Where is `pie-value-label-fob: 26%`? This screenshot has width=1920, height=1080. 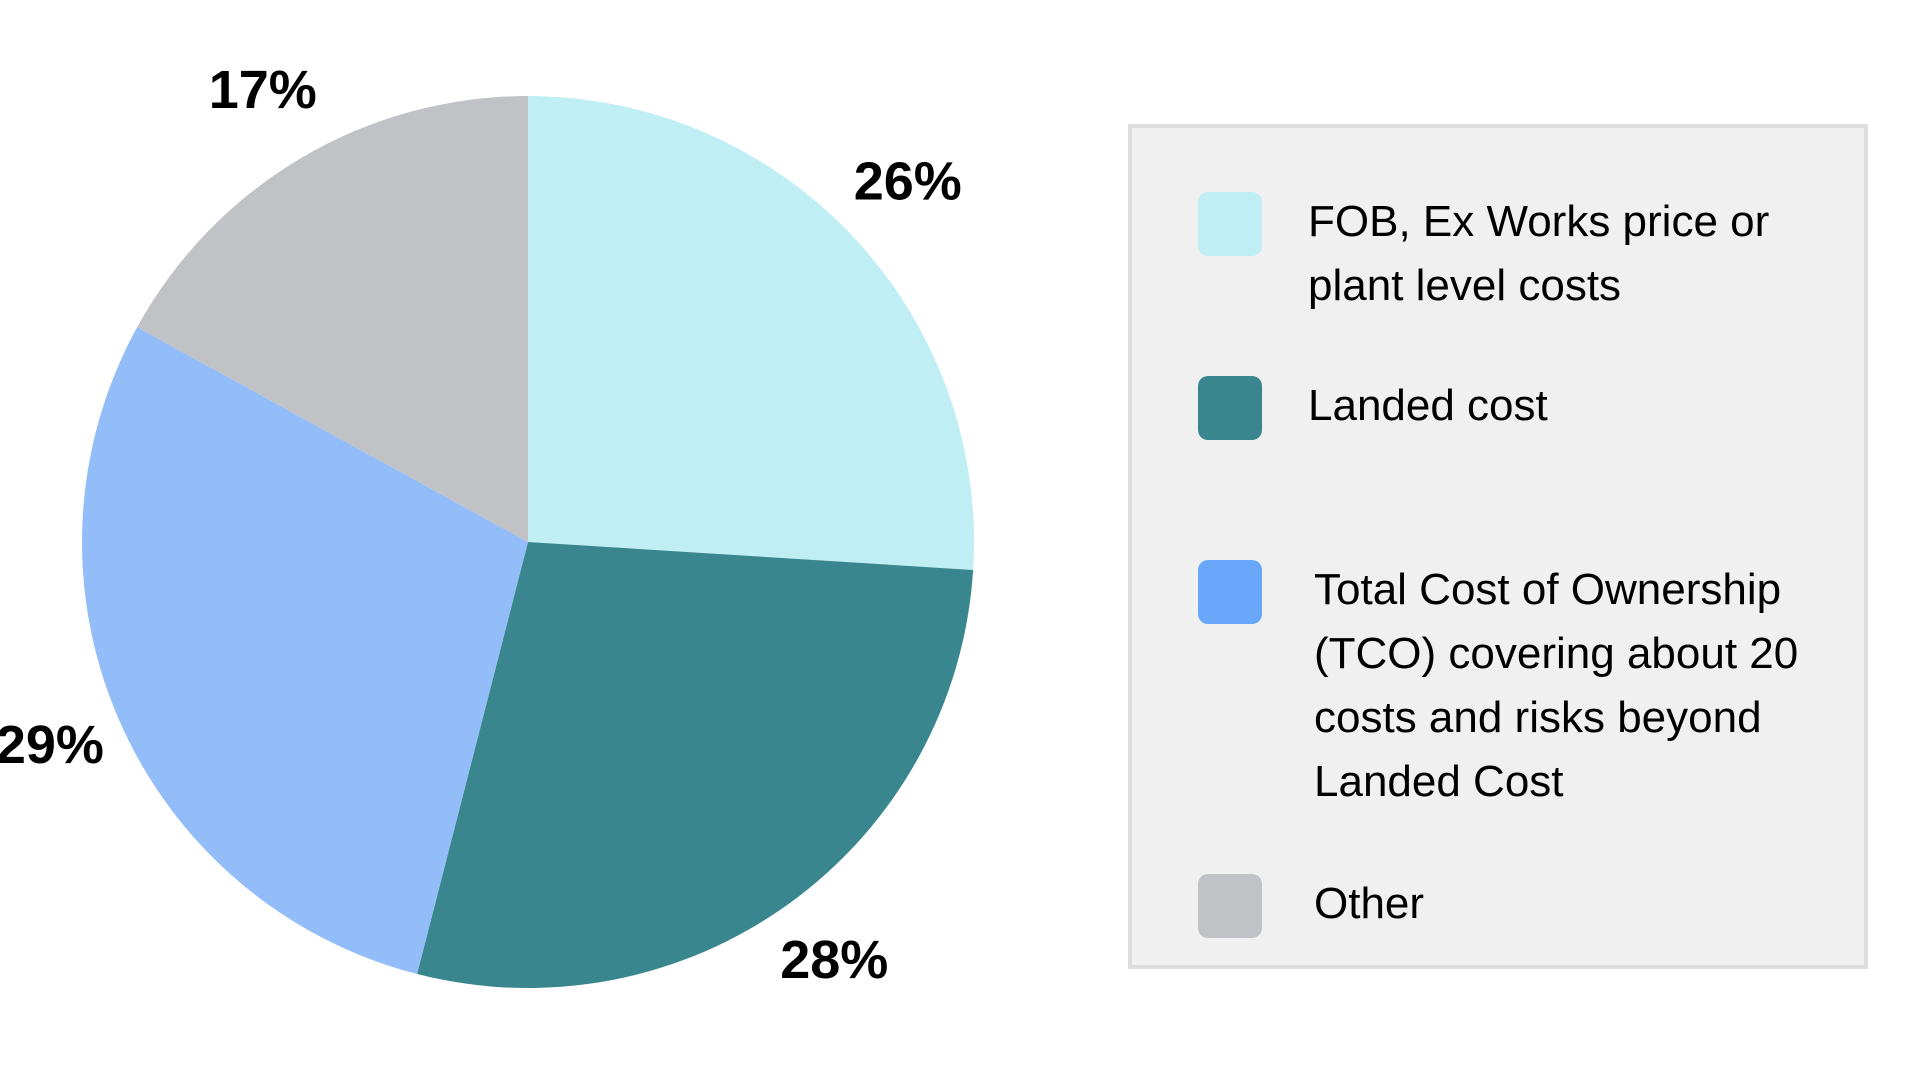 pie-value-label-fob: 26% is located at coordinates (908, 182).